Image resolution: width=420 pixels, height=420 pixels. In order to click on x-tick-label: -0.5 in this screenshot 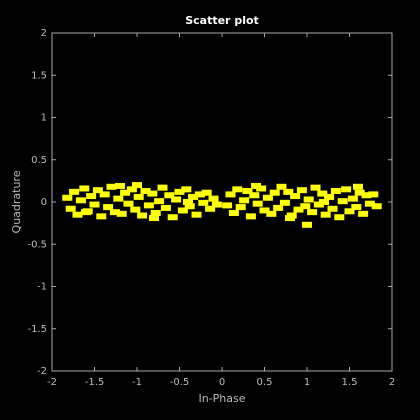, I will do `click(180, 382)`.